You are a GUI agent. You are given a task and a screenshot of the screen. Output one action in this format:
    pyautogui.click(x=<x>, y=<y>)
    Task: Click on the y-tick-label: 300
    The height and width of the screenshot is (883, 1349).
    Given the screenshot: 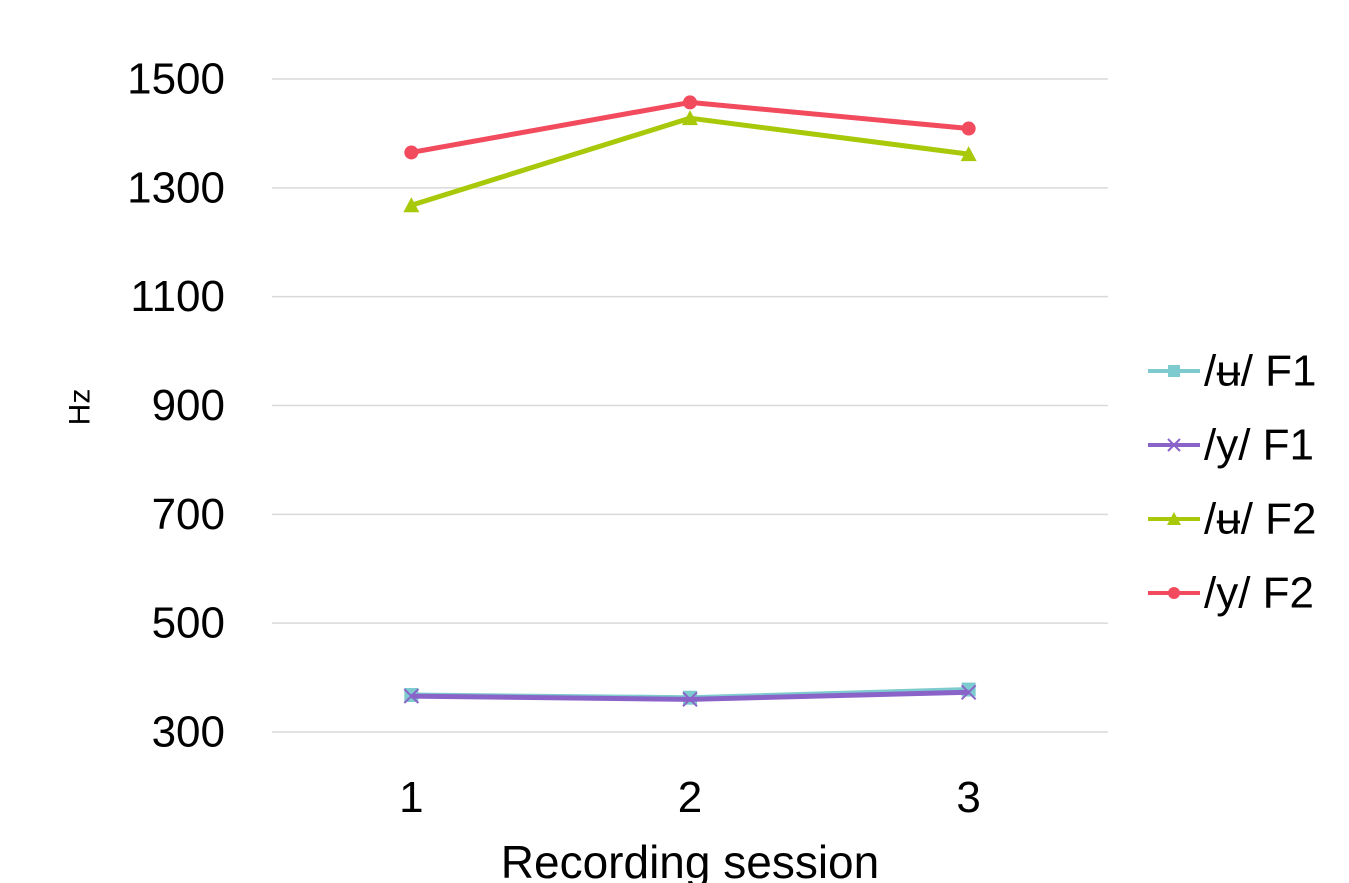 What is the action you would take?
    pyautogui.click(x=188, y=732)
    